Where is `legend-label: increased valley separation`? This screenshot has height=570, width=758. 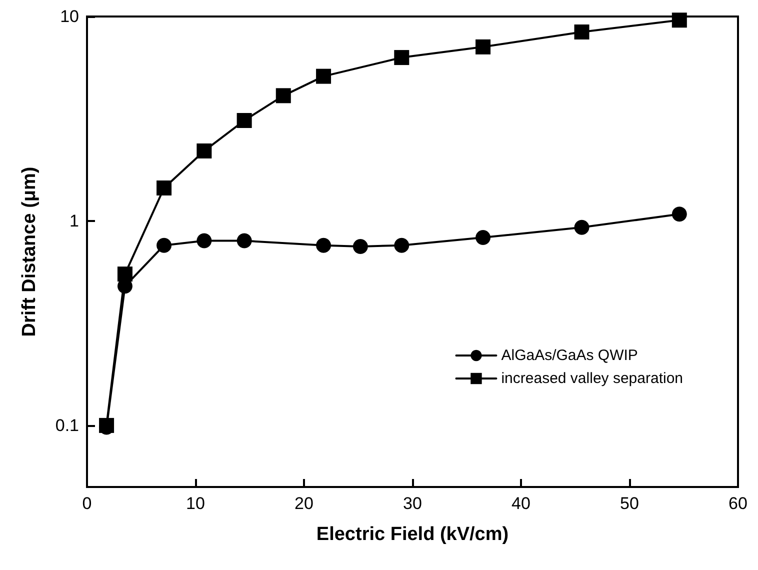 legend-label: increased valley separation is located at coordinates (592, 378).